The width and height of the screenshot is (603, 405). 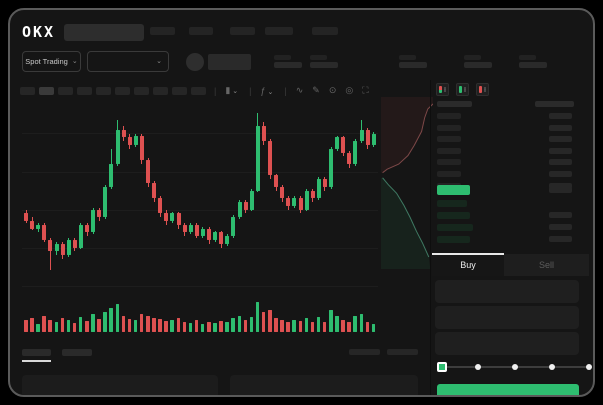 I want to click on tab-buy: Buy, so click(x=468, y=265).